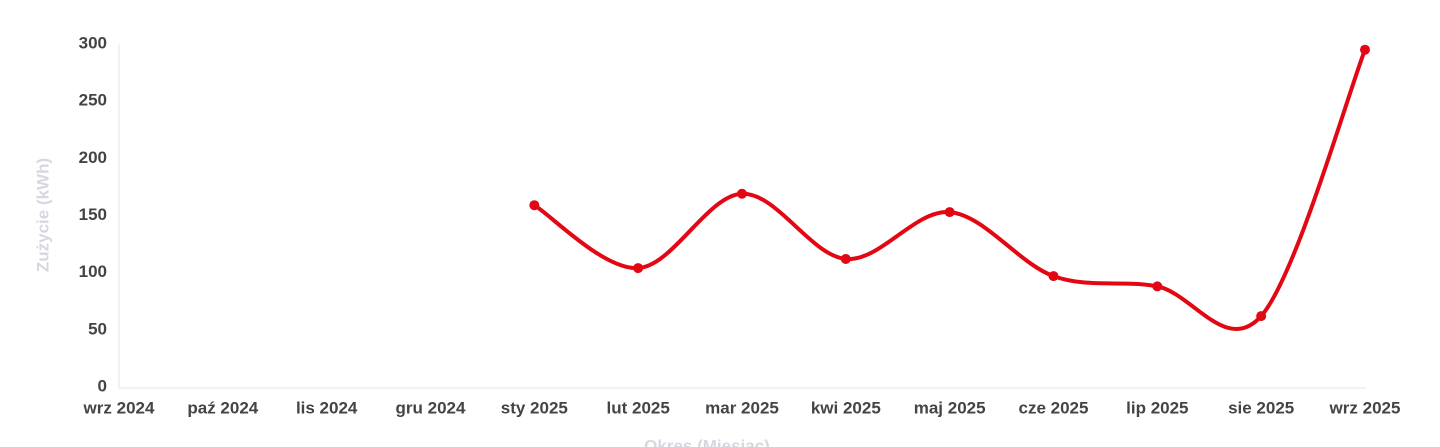  What do you see at coordinates (119, 407) in the screenshot?
I see `x-tick-label: wrz 2024` at bounding box center [119, 407].